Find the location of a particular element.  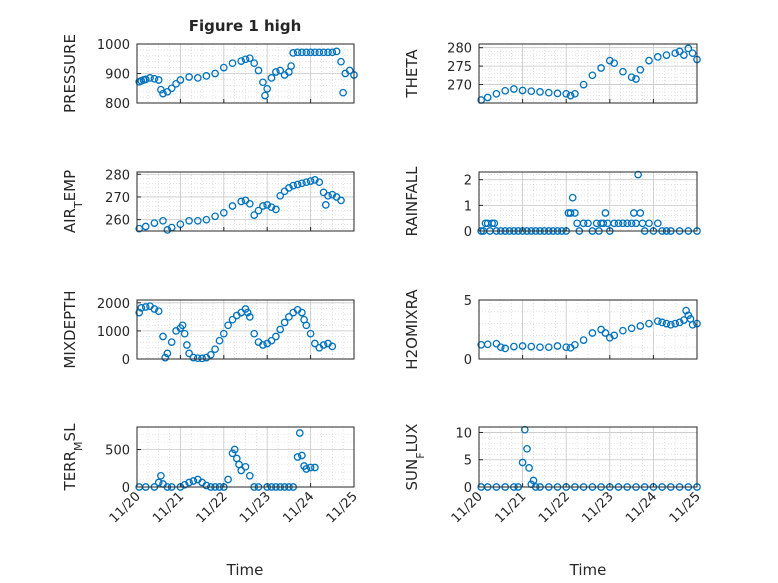

y-axis-label: AIRTEMP is located at coordinates (73, 201).